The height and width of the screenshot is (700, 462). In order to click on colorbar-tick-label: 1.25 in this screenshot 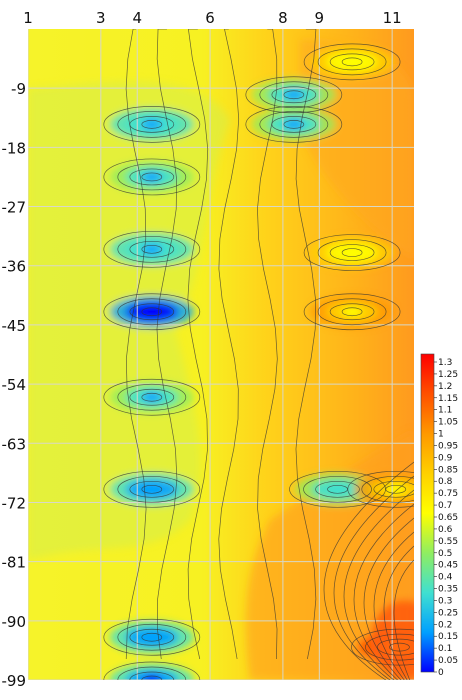, I will do `click(448, 375)`.